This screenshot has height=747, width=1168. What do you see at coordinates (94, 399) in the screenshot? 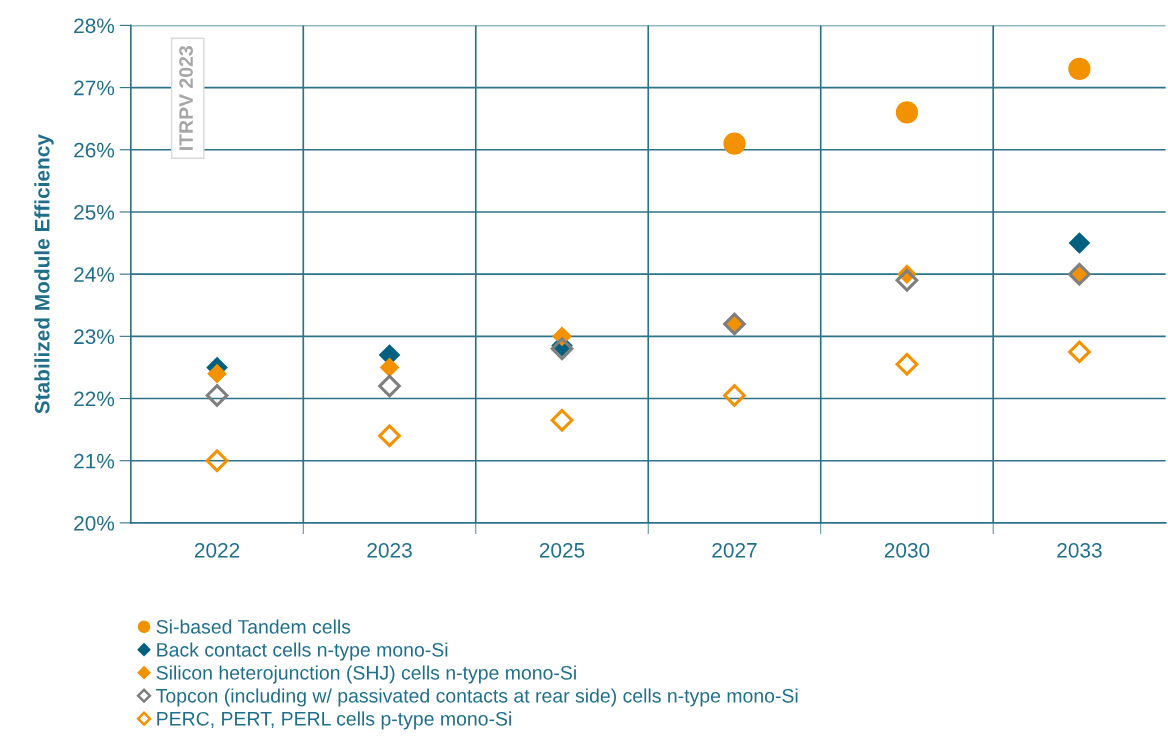
I see `y-tick-label: 22%` at bounding box center [94, 399].